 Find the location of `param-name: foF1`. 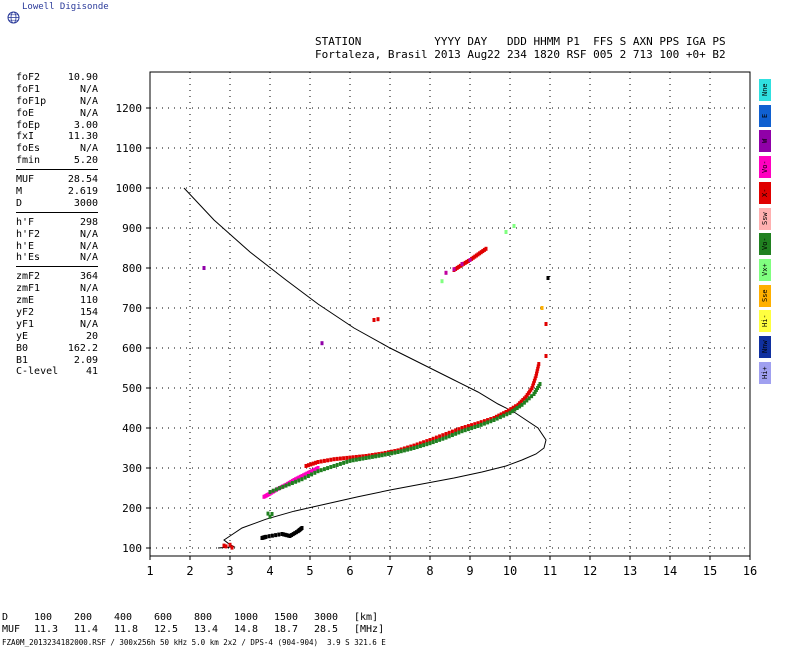

param-name: foF1 is located at coordinates (28, 89).